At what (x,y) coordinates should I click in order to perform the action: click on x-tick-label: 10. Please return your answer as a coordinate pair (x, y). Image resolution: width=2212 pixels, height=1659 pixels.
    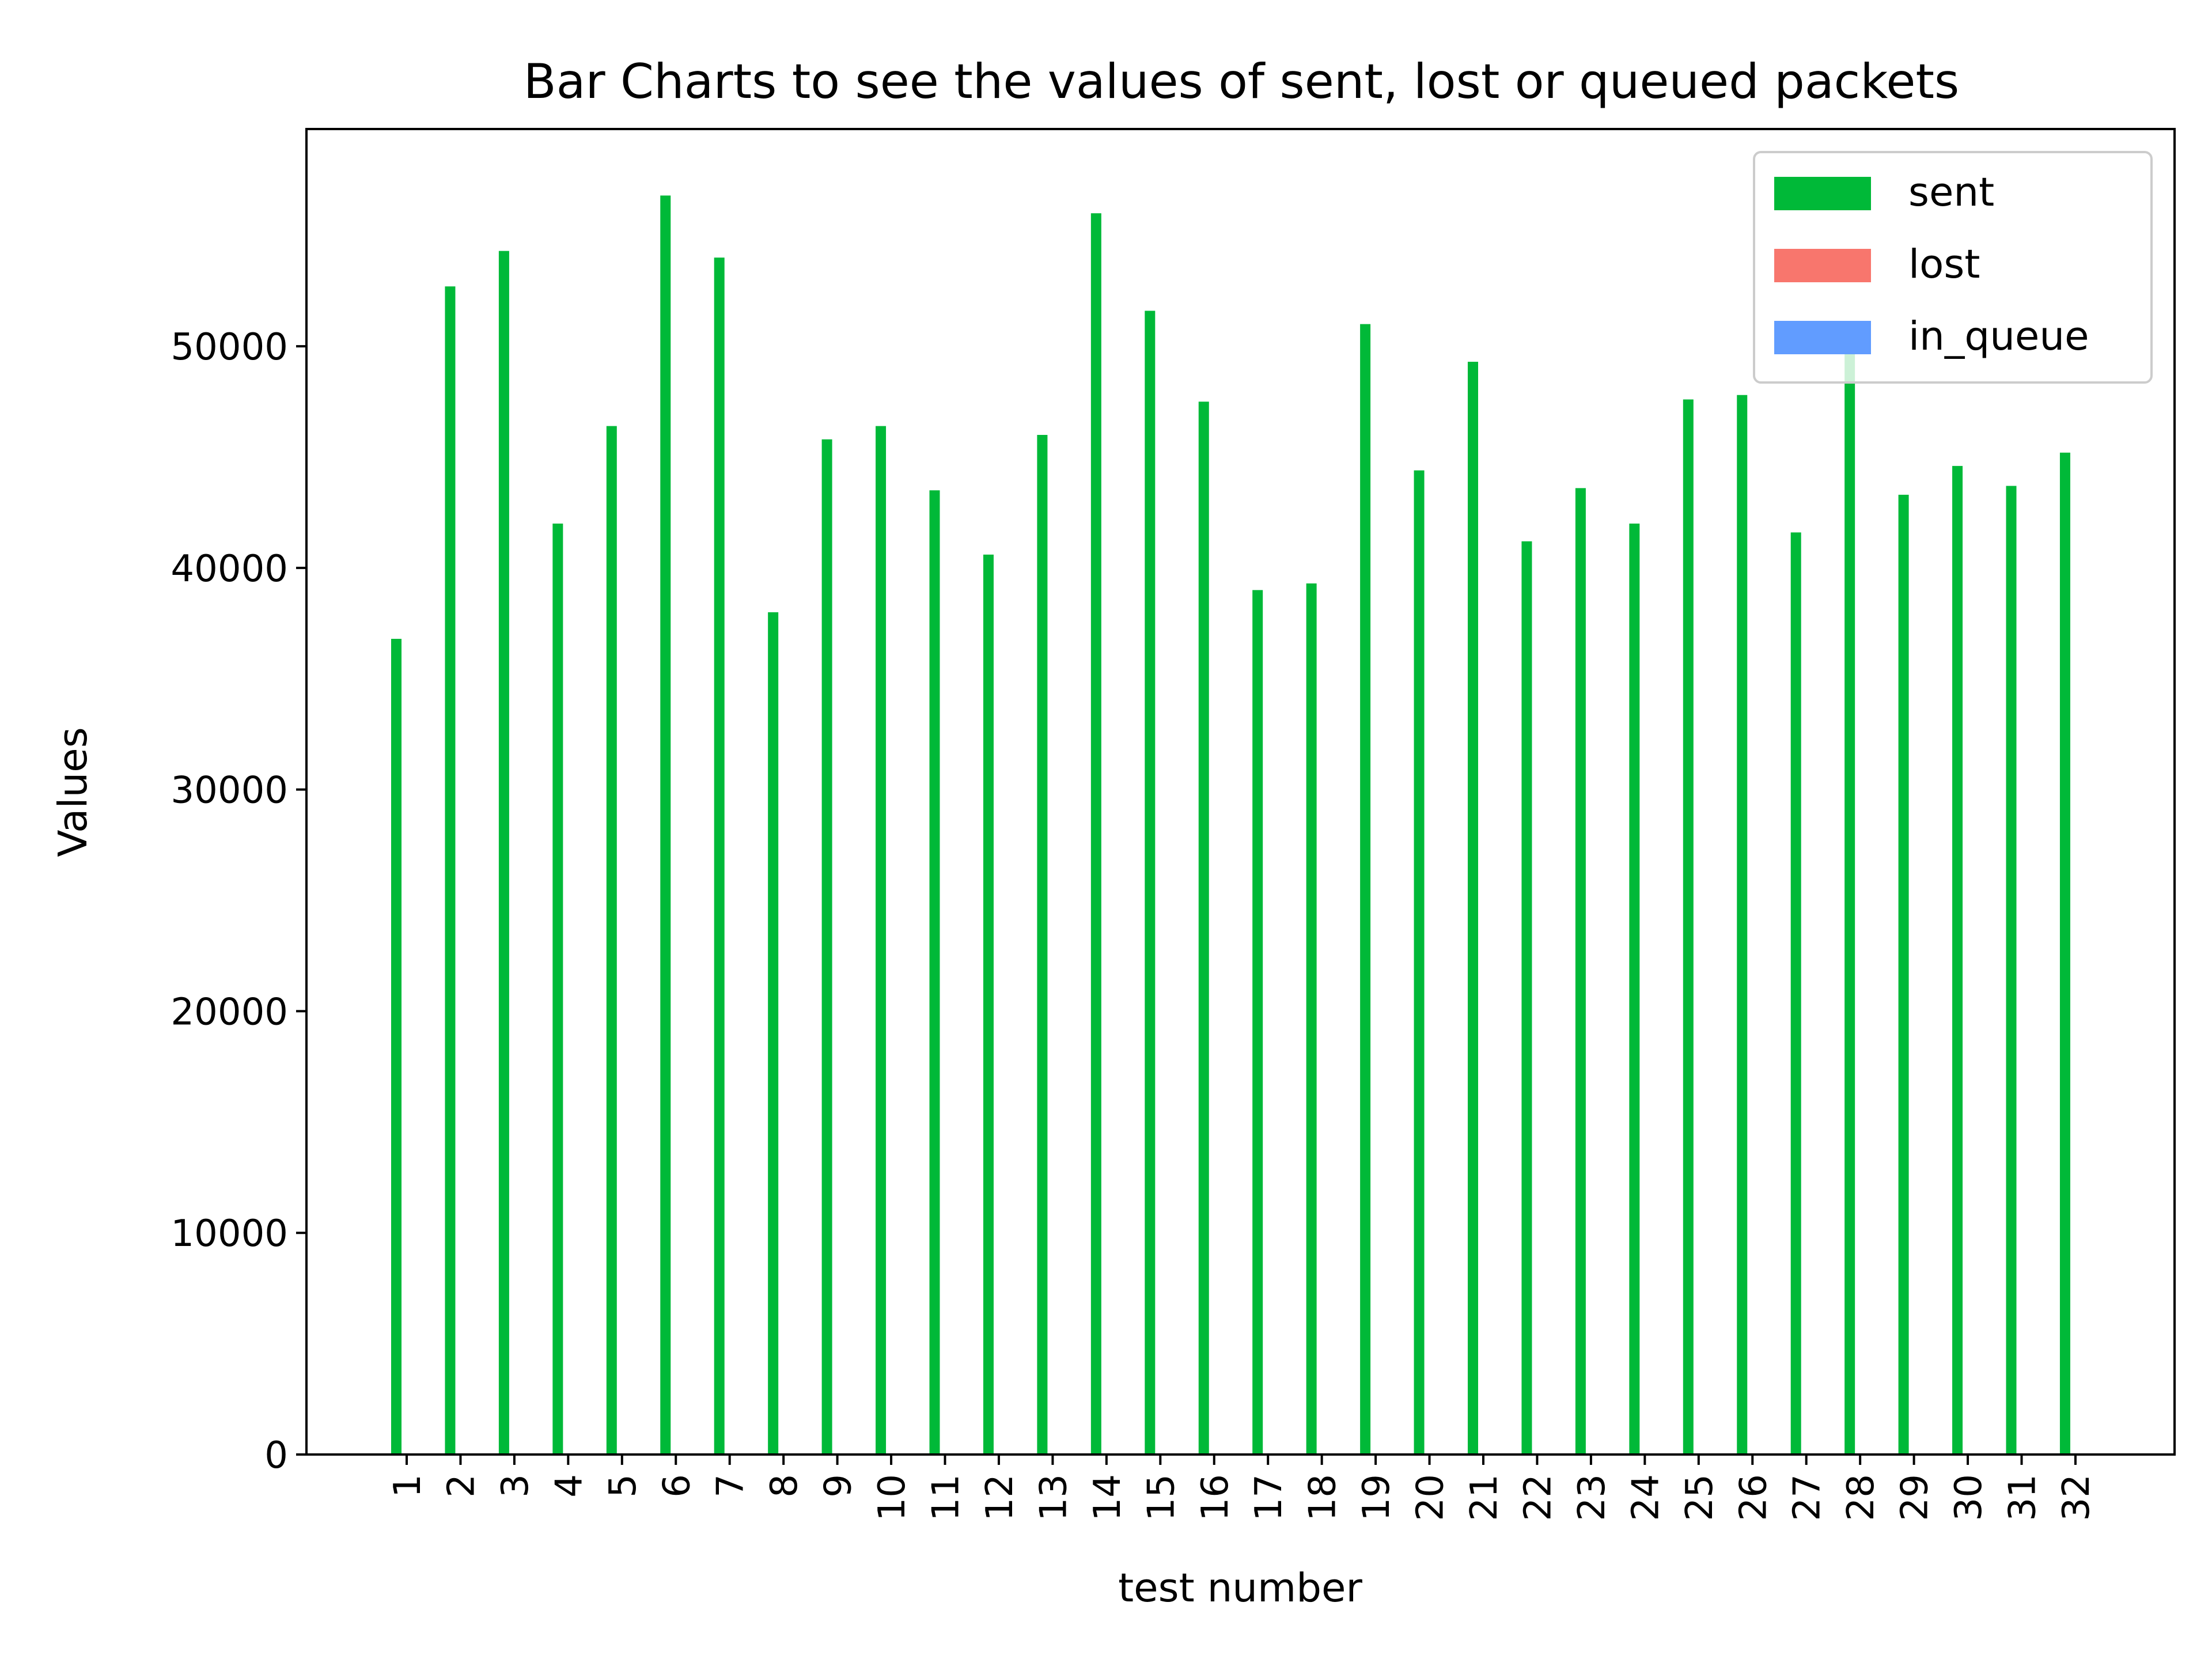
    Looking at the image, I should click on (892, 1497).